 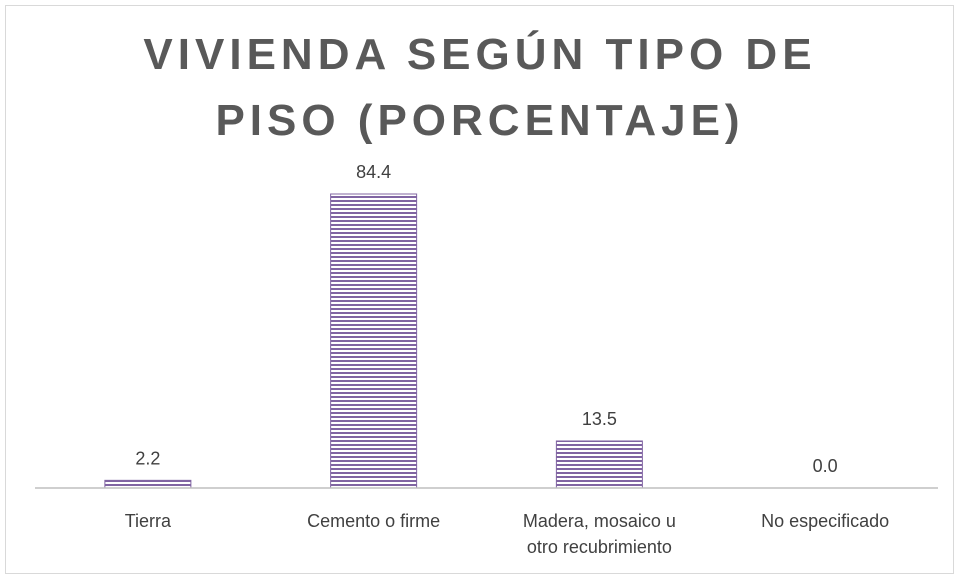 I want to click on chart-title: VIVIENDA SEGÚN TIPO DE PISO (PORCENTAJE), so click(x=480, y=87).